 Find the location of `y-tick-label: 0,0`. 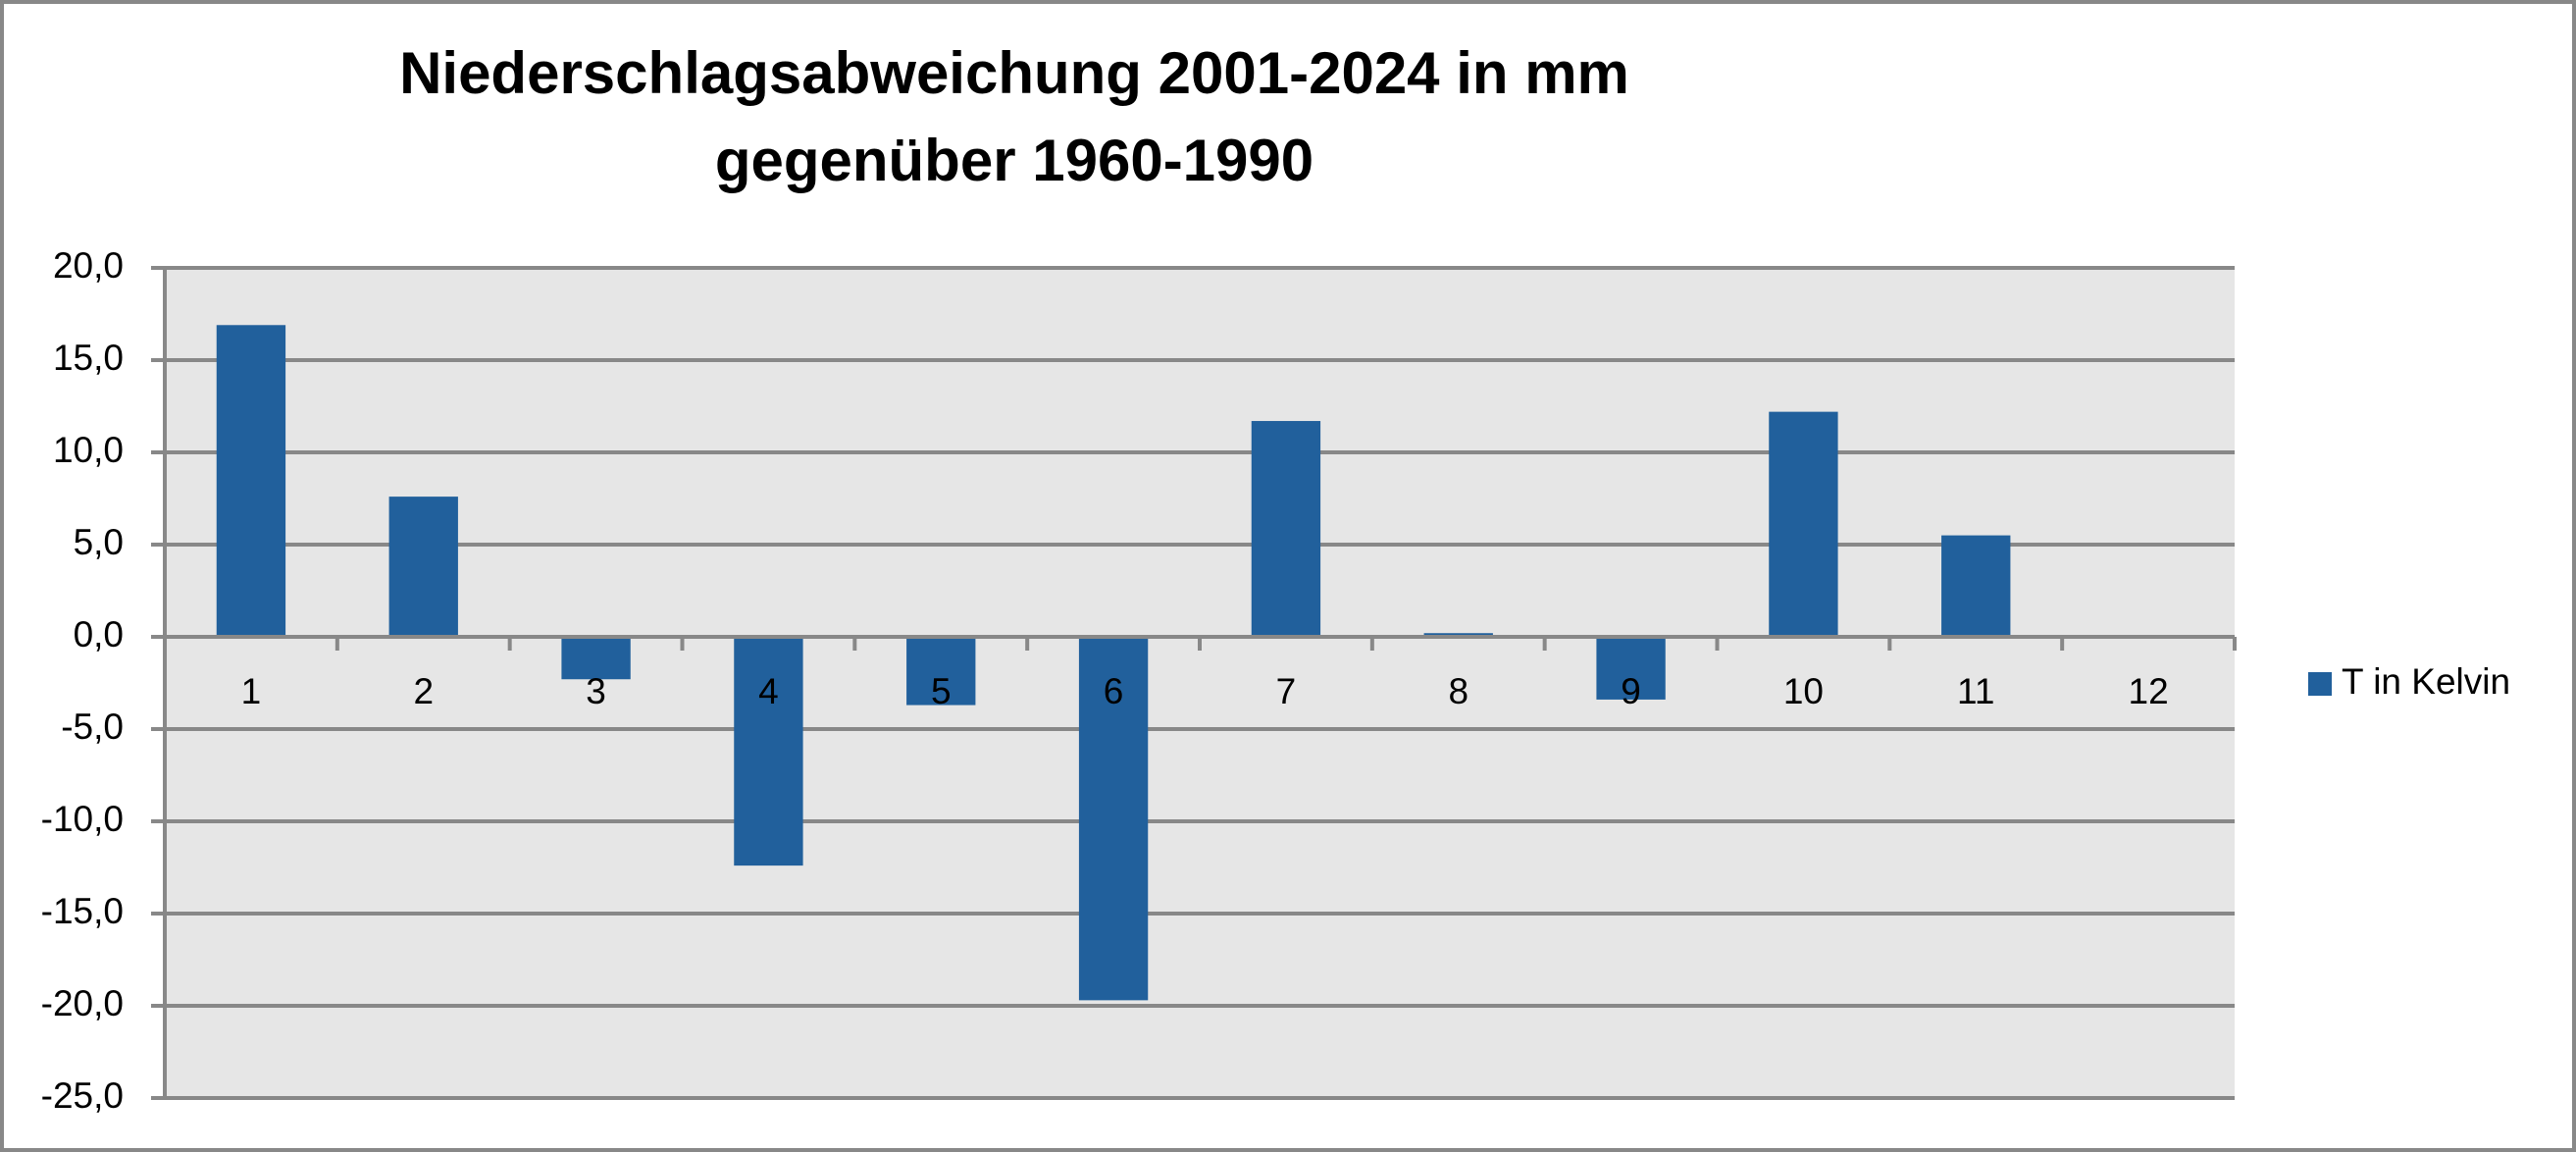

y-tick-label: 0,0 is located at coordinates (99, 635).